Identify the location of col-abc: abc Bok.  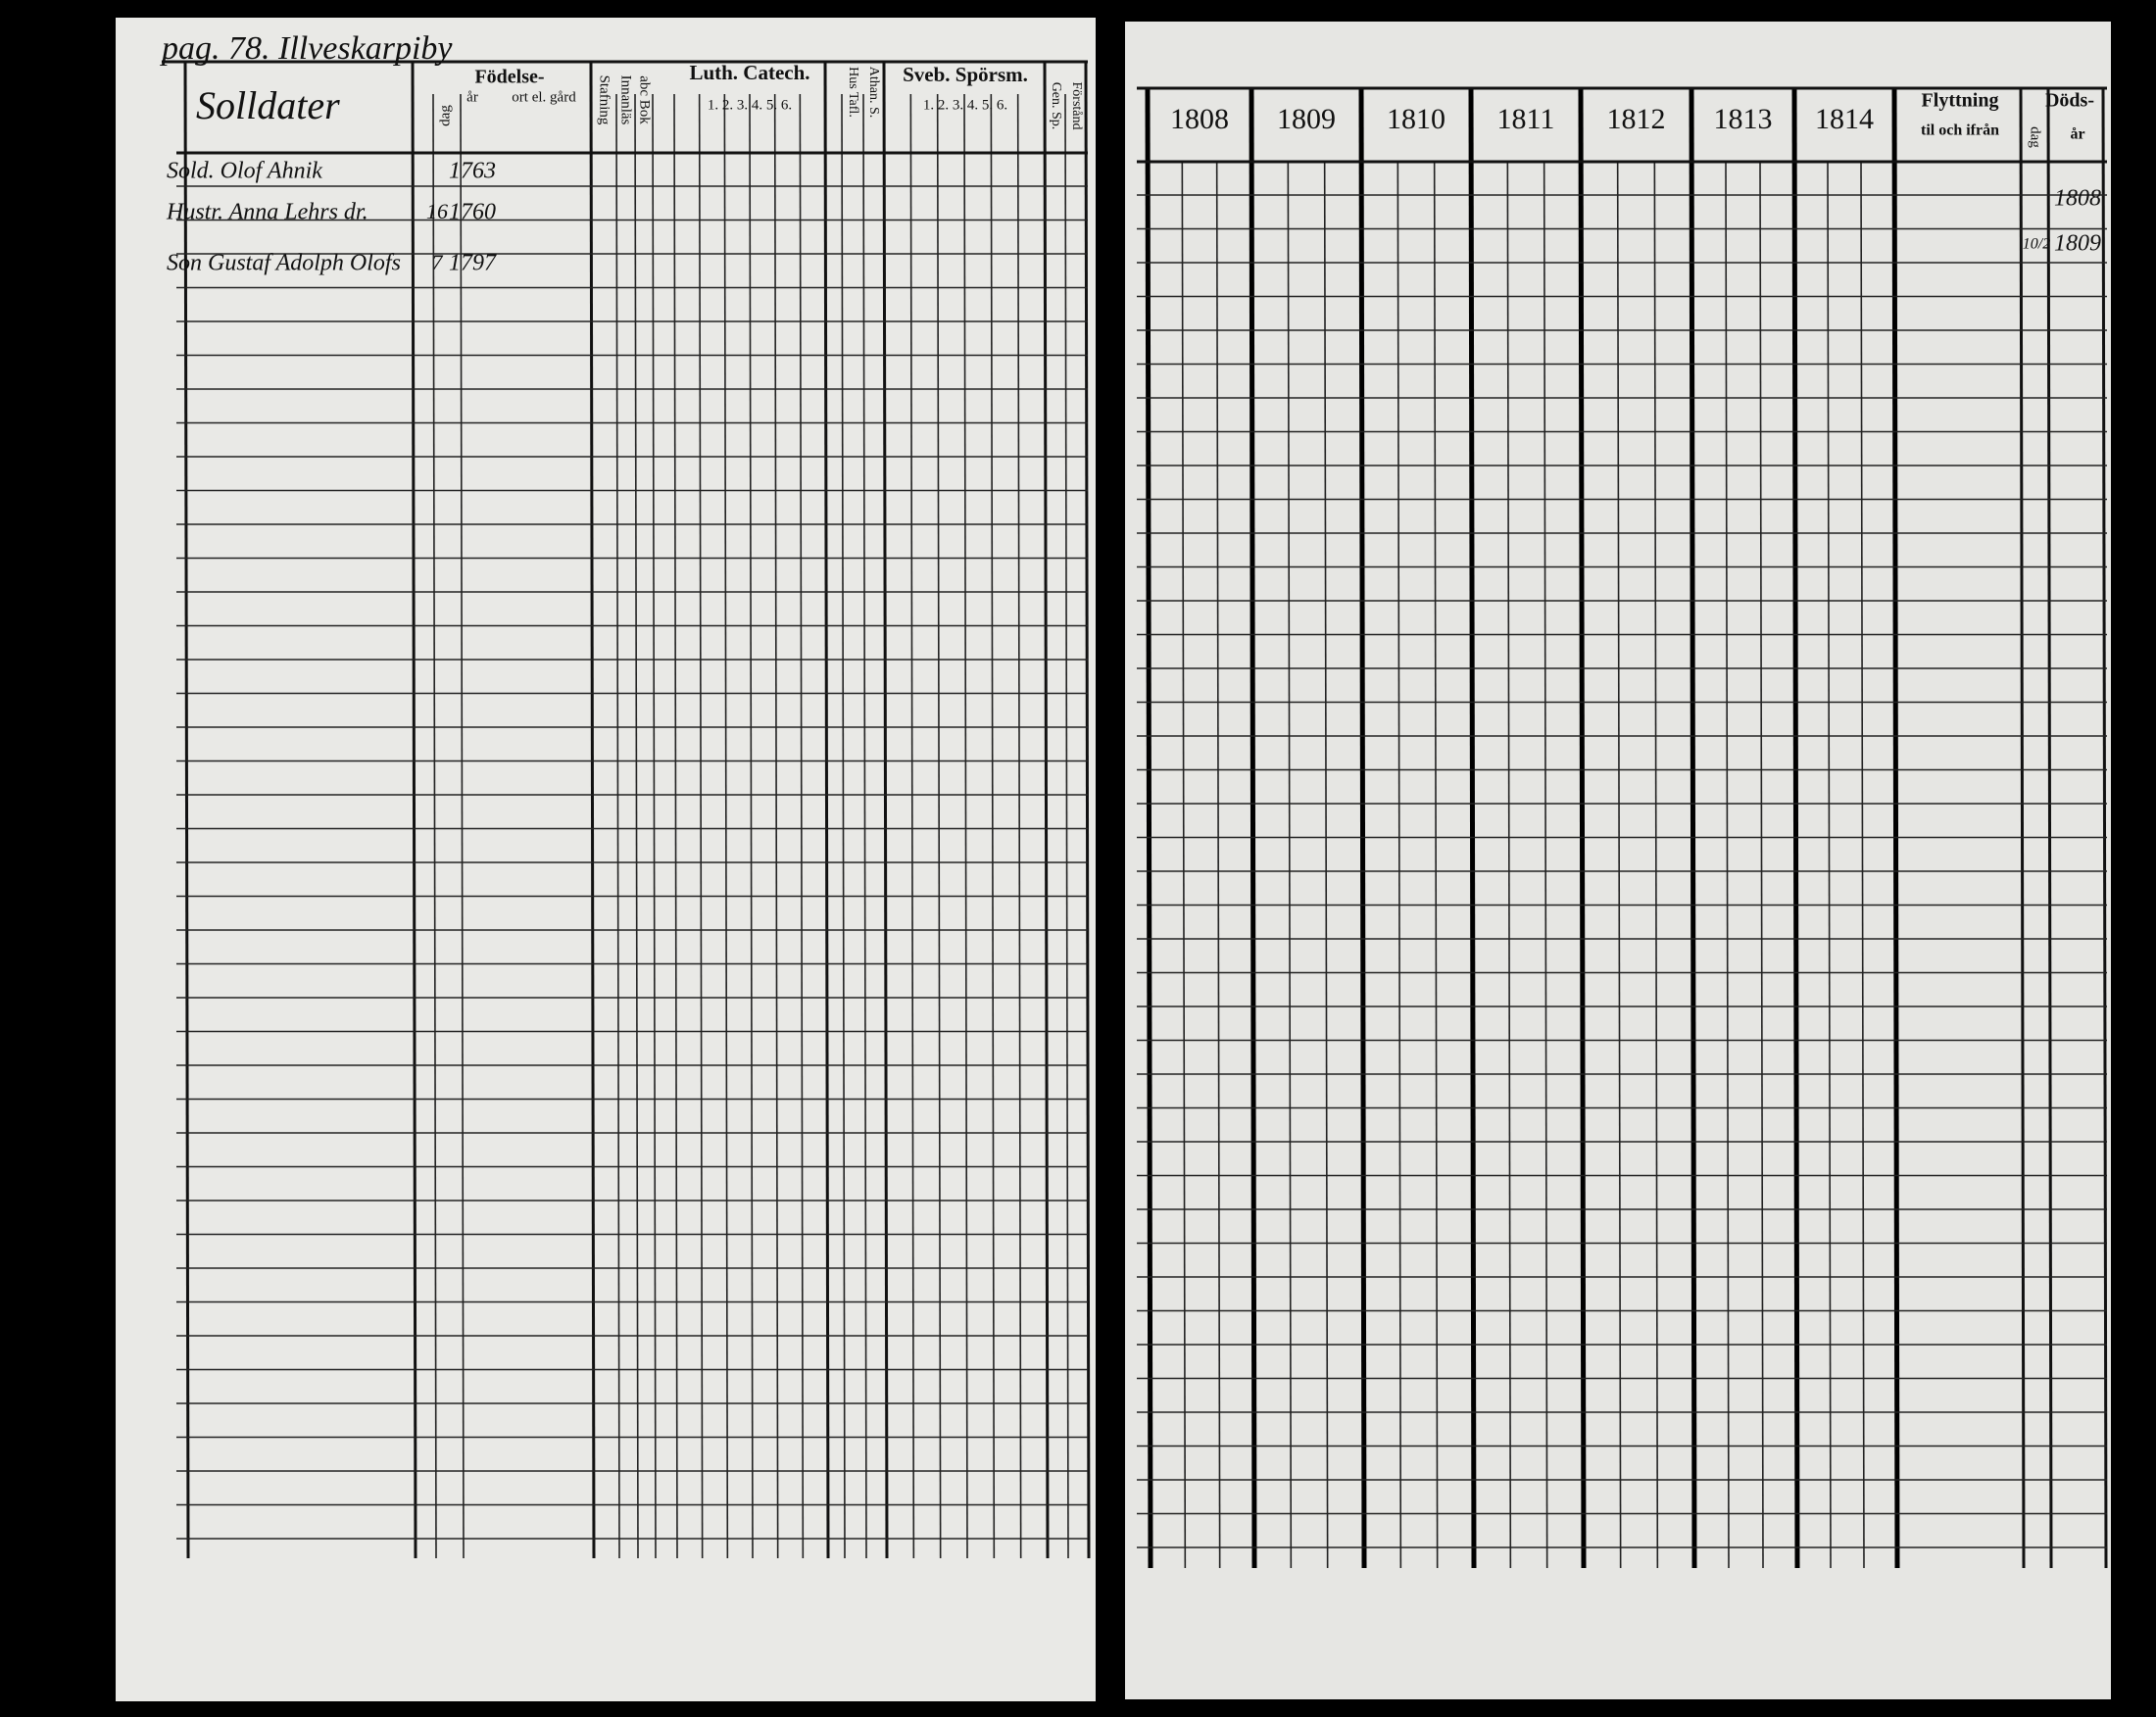
(645, 100).